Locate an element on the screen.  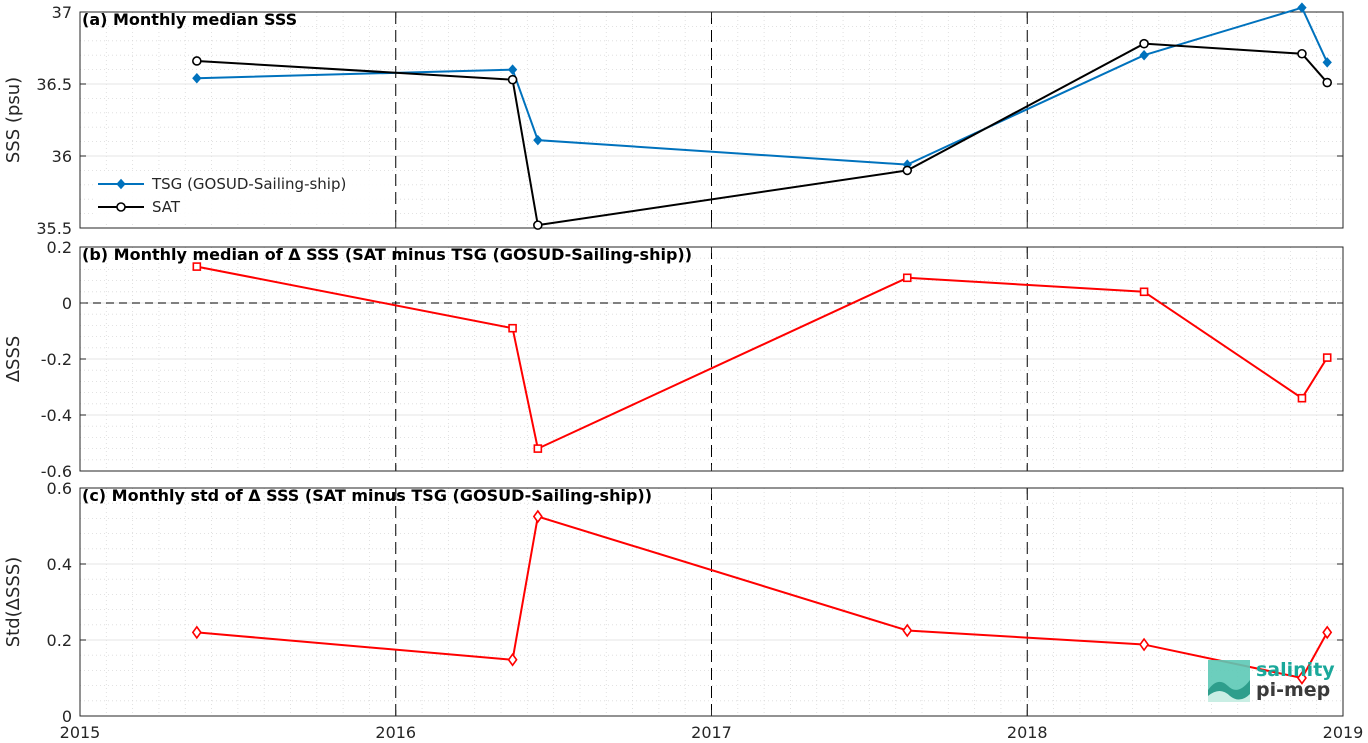
y-tick-label: 36 is located at coordinates (62, 156).